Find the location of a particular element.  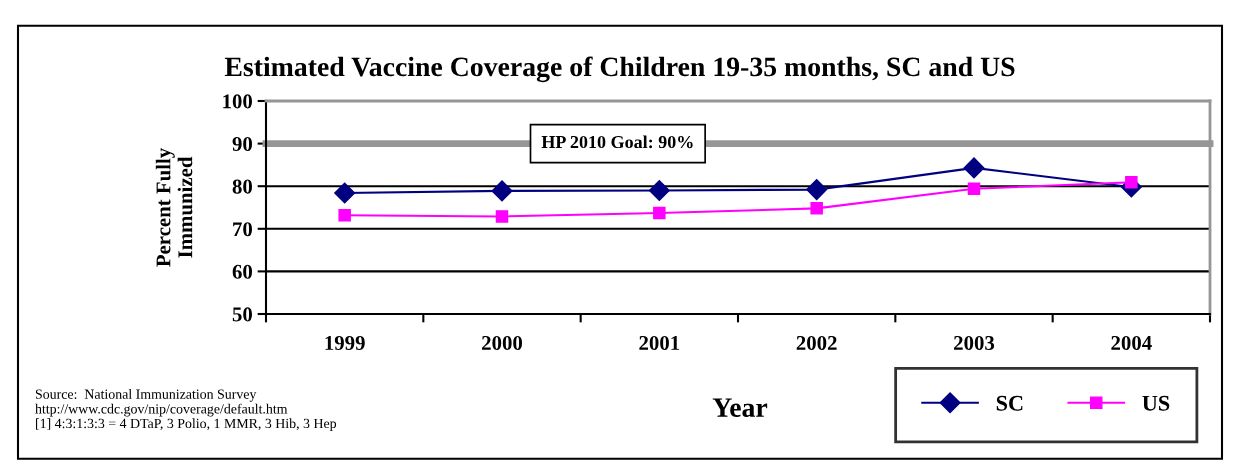

y-tick-label: 60 is located at coordinates (242, 271).